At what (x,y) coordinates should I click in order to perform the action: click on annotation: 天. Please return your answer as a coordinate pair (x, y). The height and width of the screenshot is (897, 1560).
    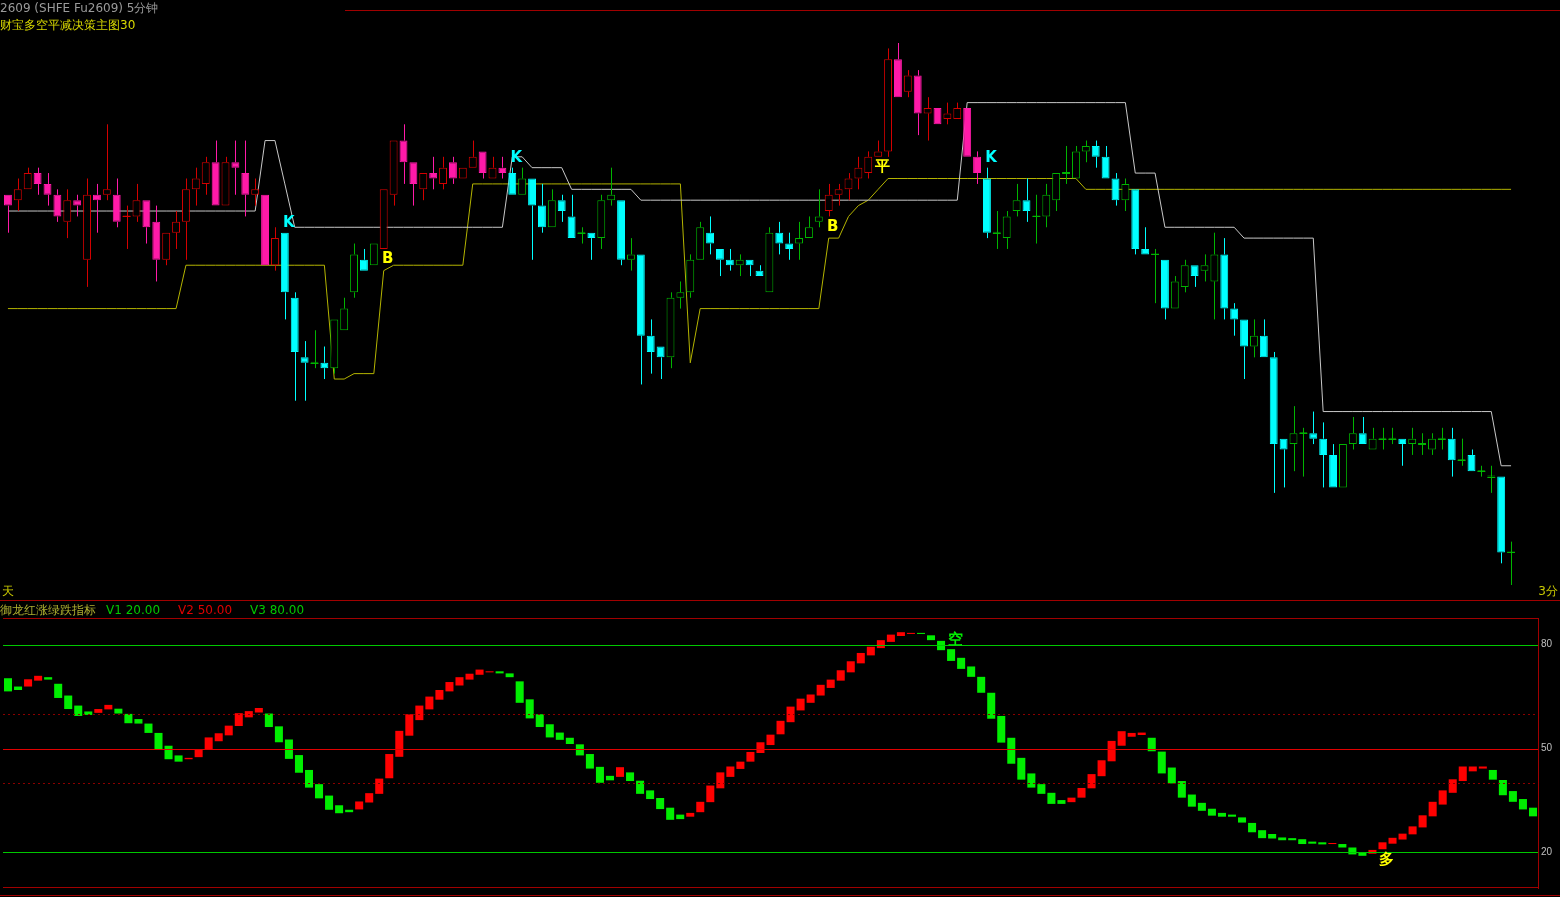
    Looking at the image, I should click on (8, 591).